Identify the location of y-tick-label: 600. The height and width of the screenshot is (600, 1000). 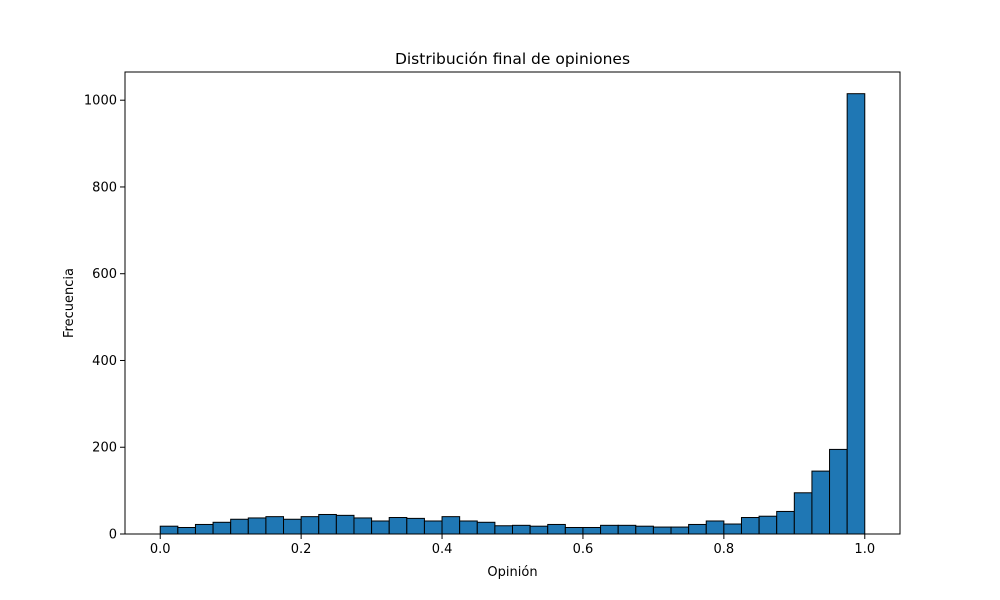
(104, 274).